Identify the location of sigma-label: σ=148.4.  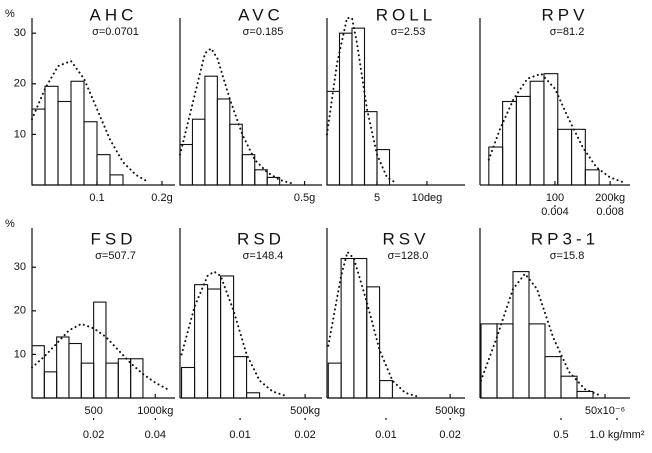
(263, 256).